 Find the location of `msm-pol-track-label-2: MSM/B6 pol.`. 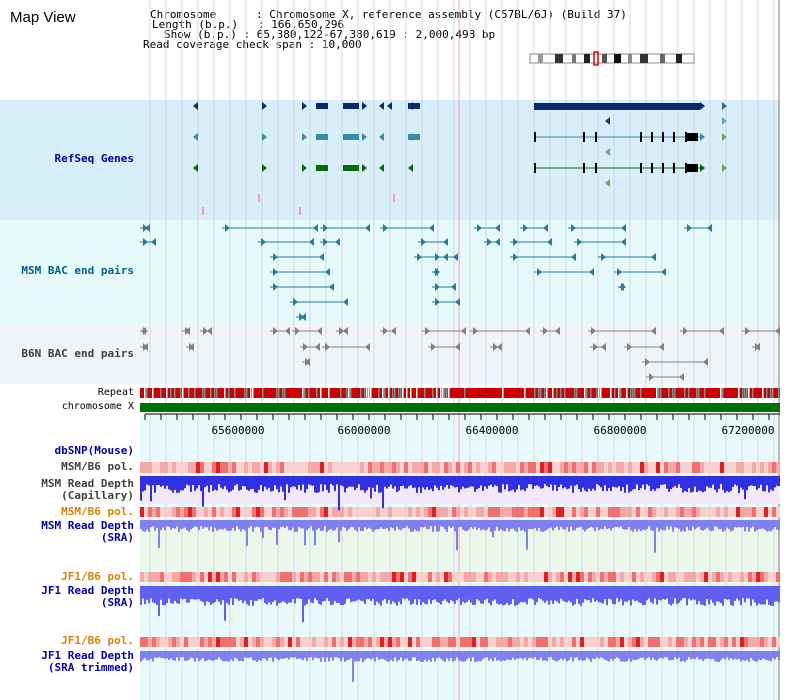

msm-pol-track-label-2: MSM/B6 pol. is located at coordinates (97, 511).